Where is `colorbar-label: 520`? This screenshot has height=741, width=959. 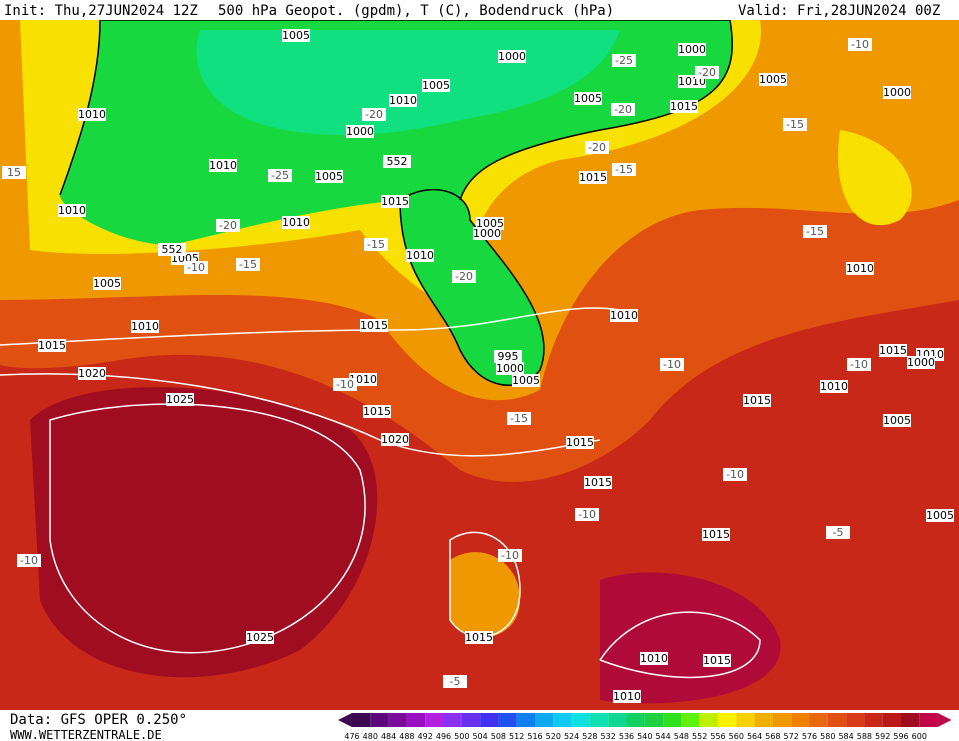 colorbar-label: 520 is located at coordinates (553, 736).